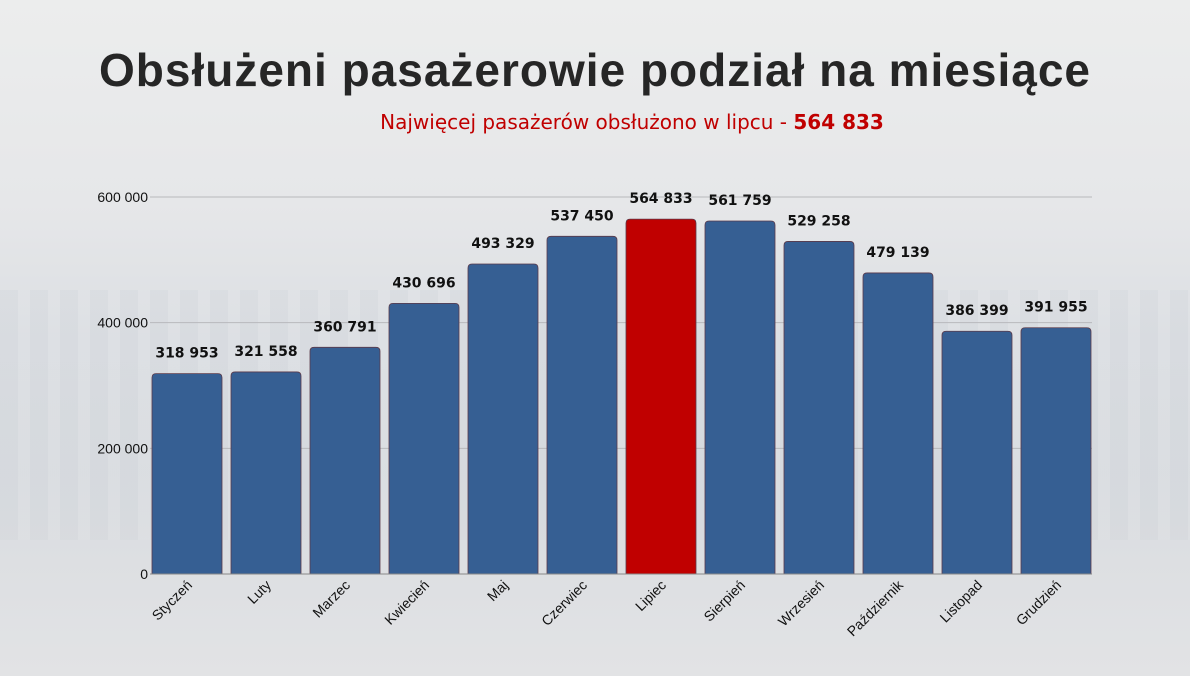 The height and width of the screenshot is (676, 1190). What do you see at coordinates (122, 448) in the screenshot?
I see `y-tick-label: 200 000` at bounding box center [122, 448].